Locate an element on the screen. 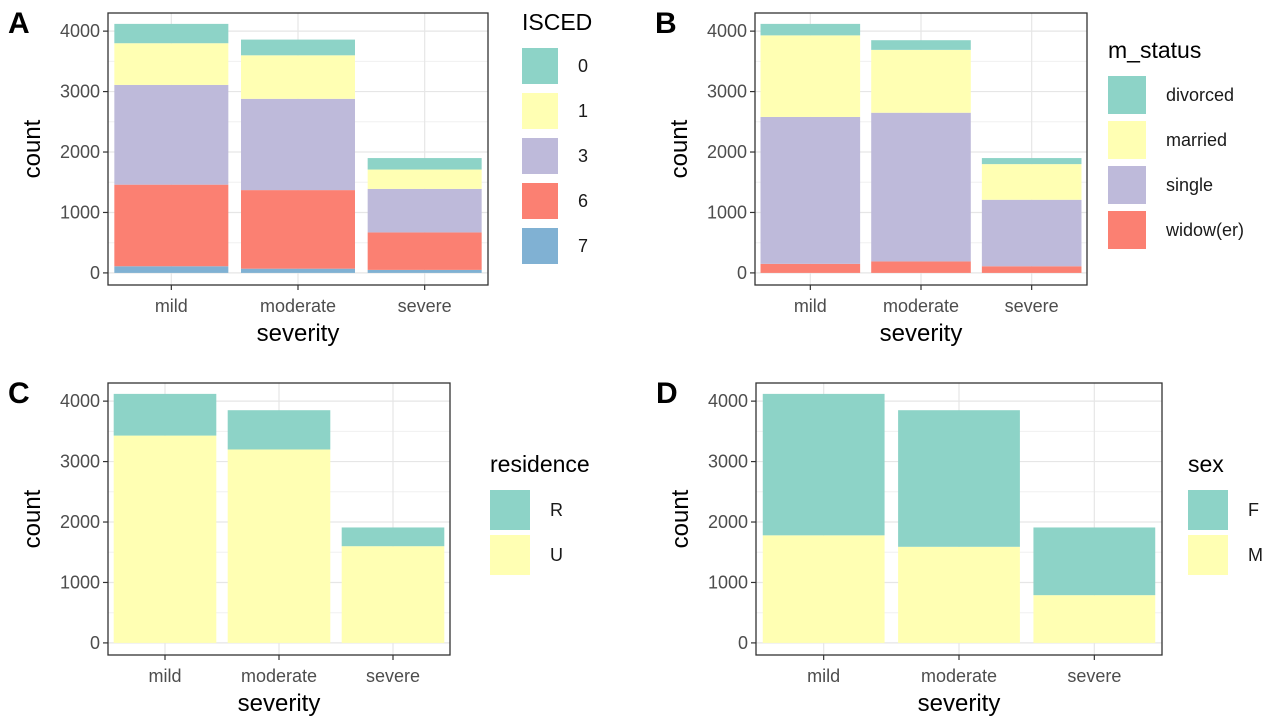 Image resolution: width=1282 pixels, height=728 pixels. legend-label-F: F is located at coordinates (1253, 510).